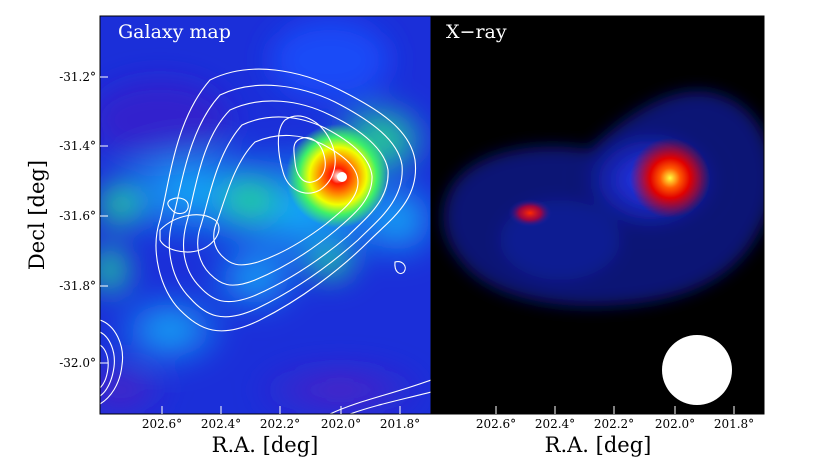 This screenshot has width=830, height=462. Describe the element at coordinates (697, 370) in the screenshot. I see `psf-circle` at that location.